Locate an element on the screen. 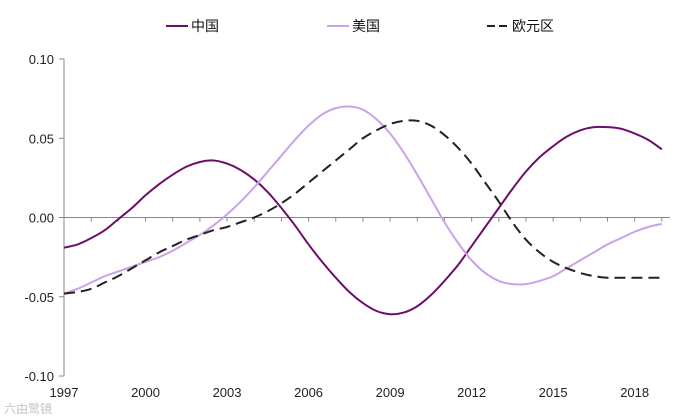 The height and width of the screenshot is (420, 688). watermark-text: 六由鹭镜 is located at coordinates (28, 409).